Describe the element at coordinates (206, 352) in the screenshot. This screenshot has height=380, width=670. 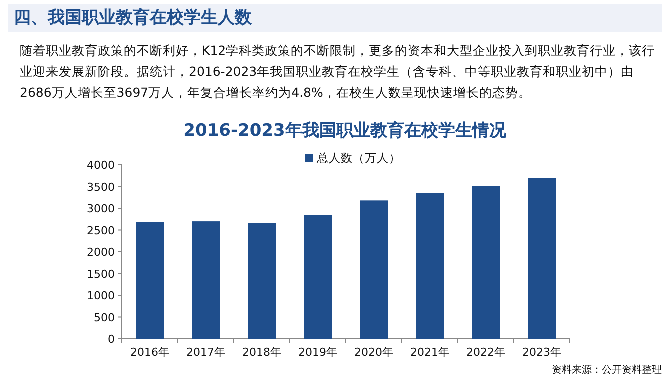
I see `x-tick-label: 2017年` at that location.